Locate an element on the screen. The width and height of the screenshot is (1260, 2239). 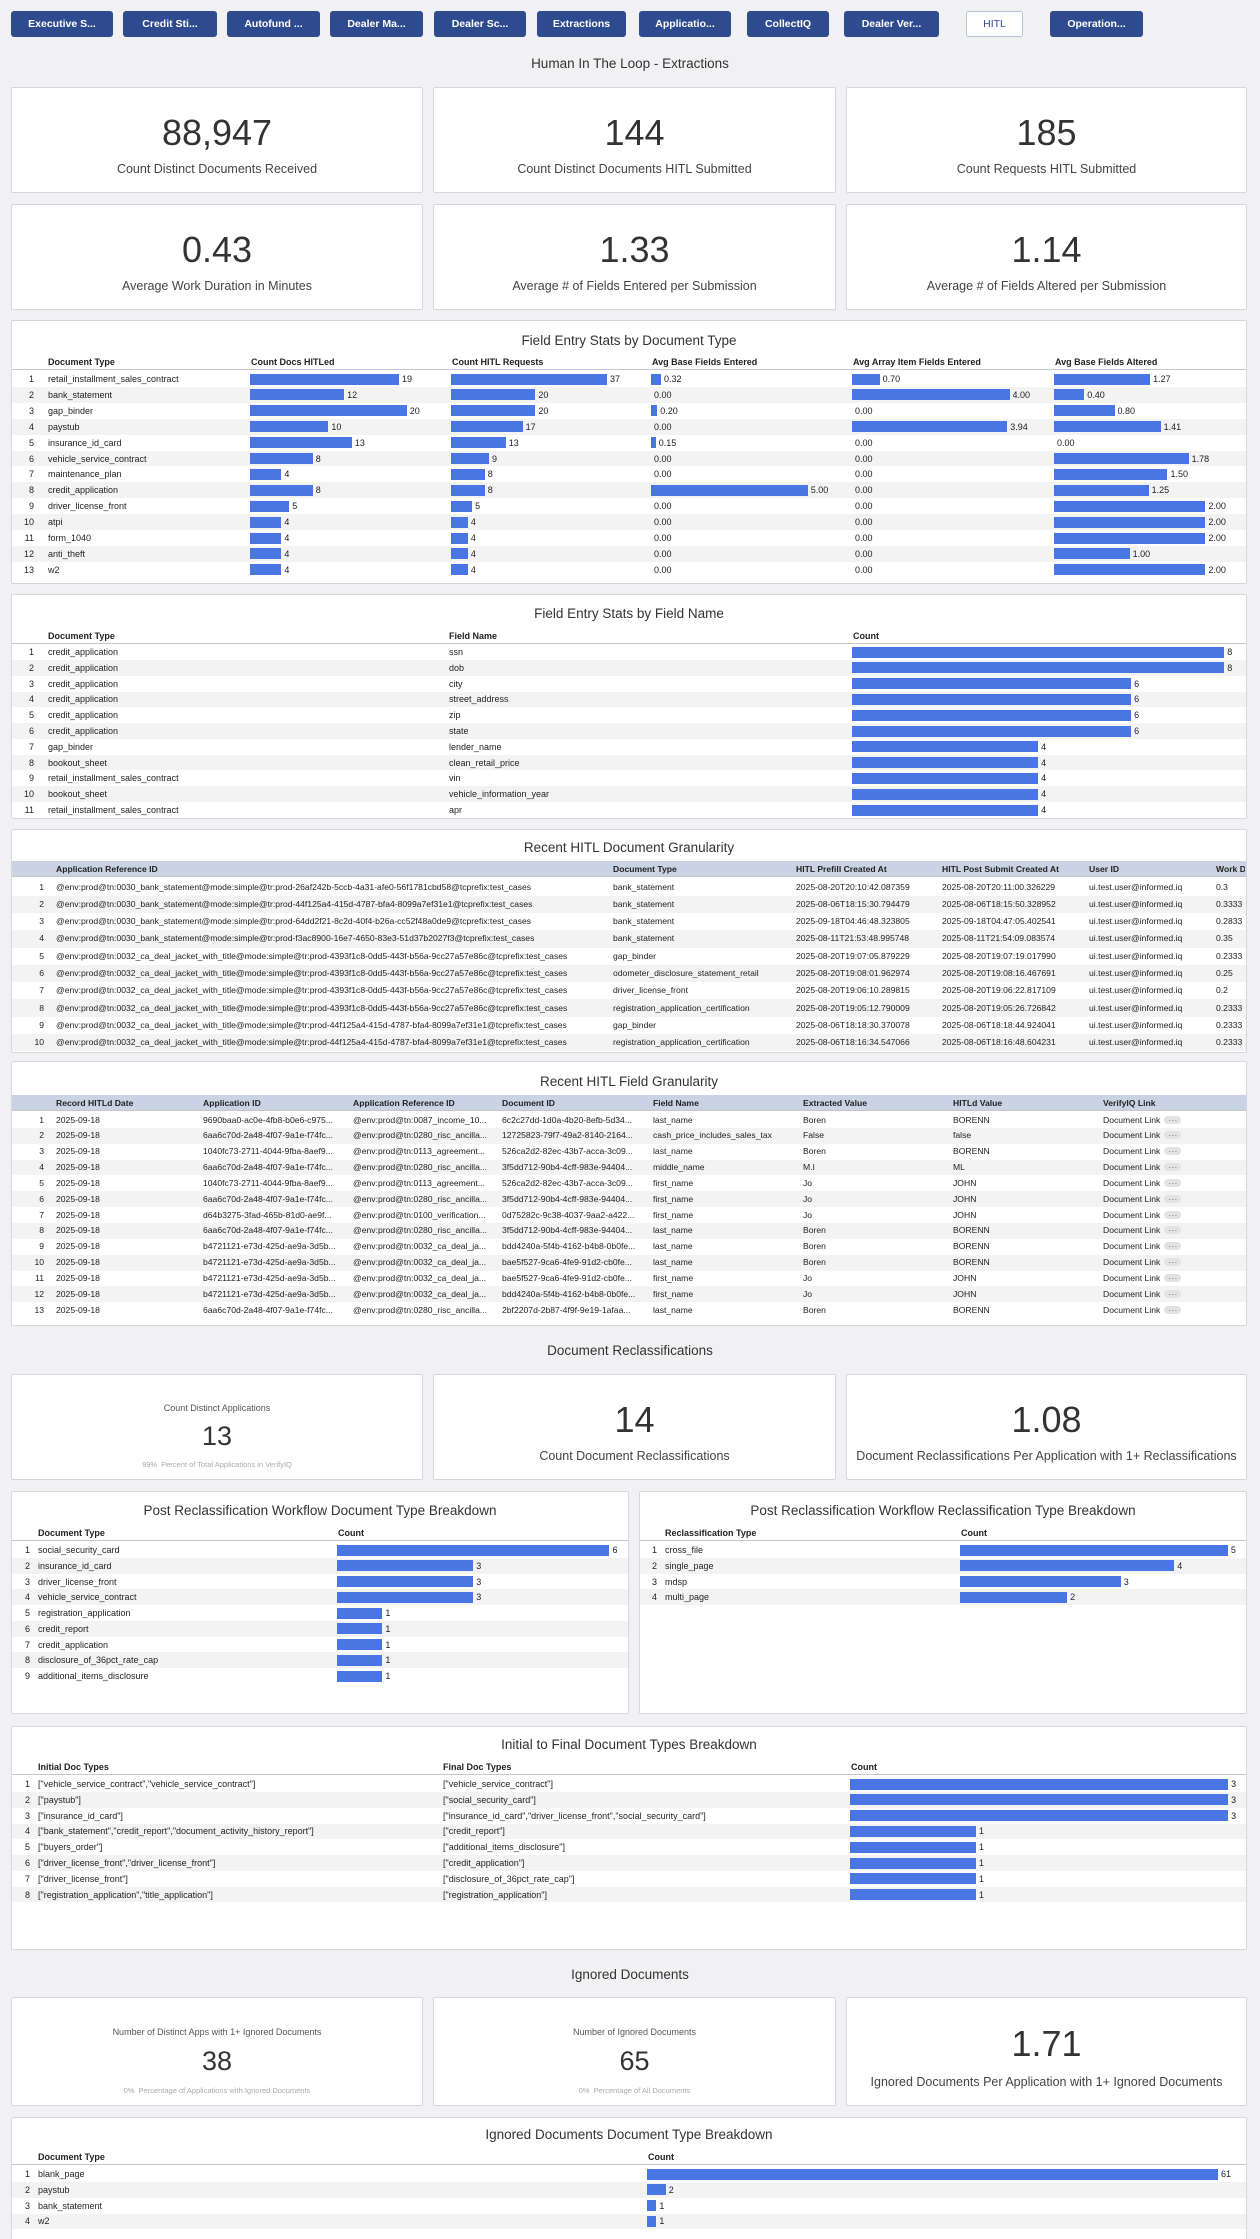
cell: 2025-08-20T19:06:22.817109 is located at coordinates (999, 990).